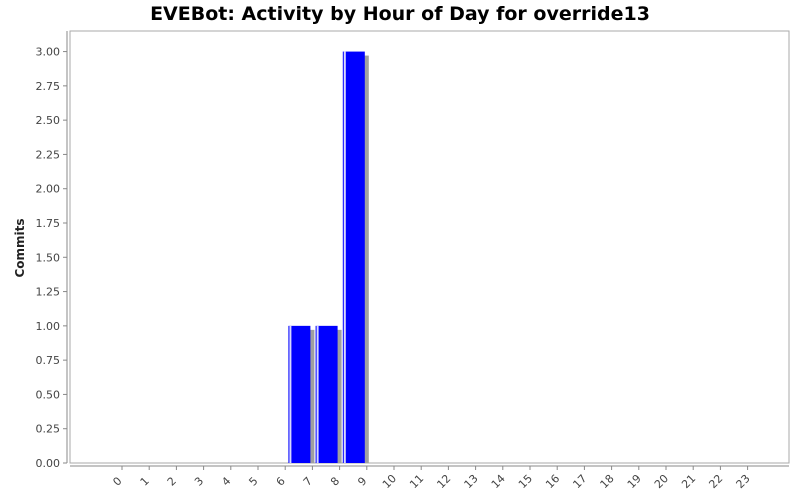 Image resolution: width=800 pixels, height=500 pixels. I want to click on y-tick-label: 2.00, so click(48, 189).